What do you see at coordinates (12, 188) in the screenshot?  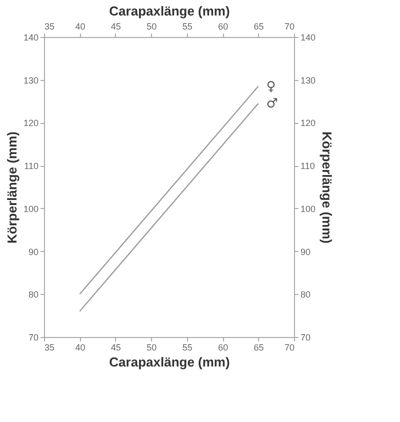 I see `y-axis-title: Körperlänge (mm)` at bounding box center [12, 188].